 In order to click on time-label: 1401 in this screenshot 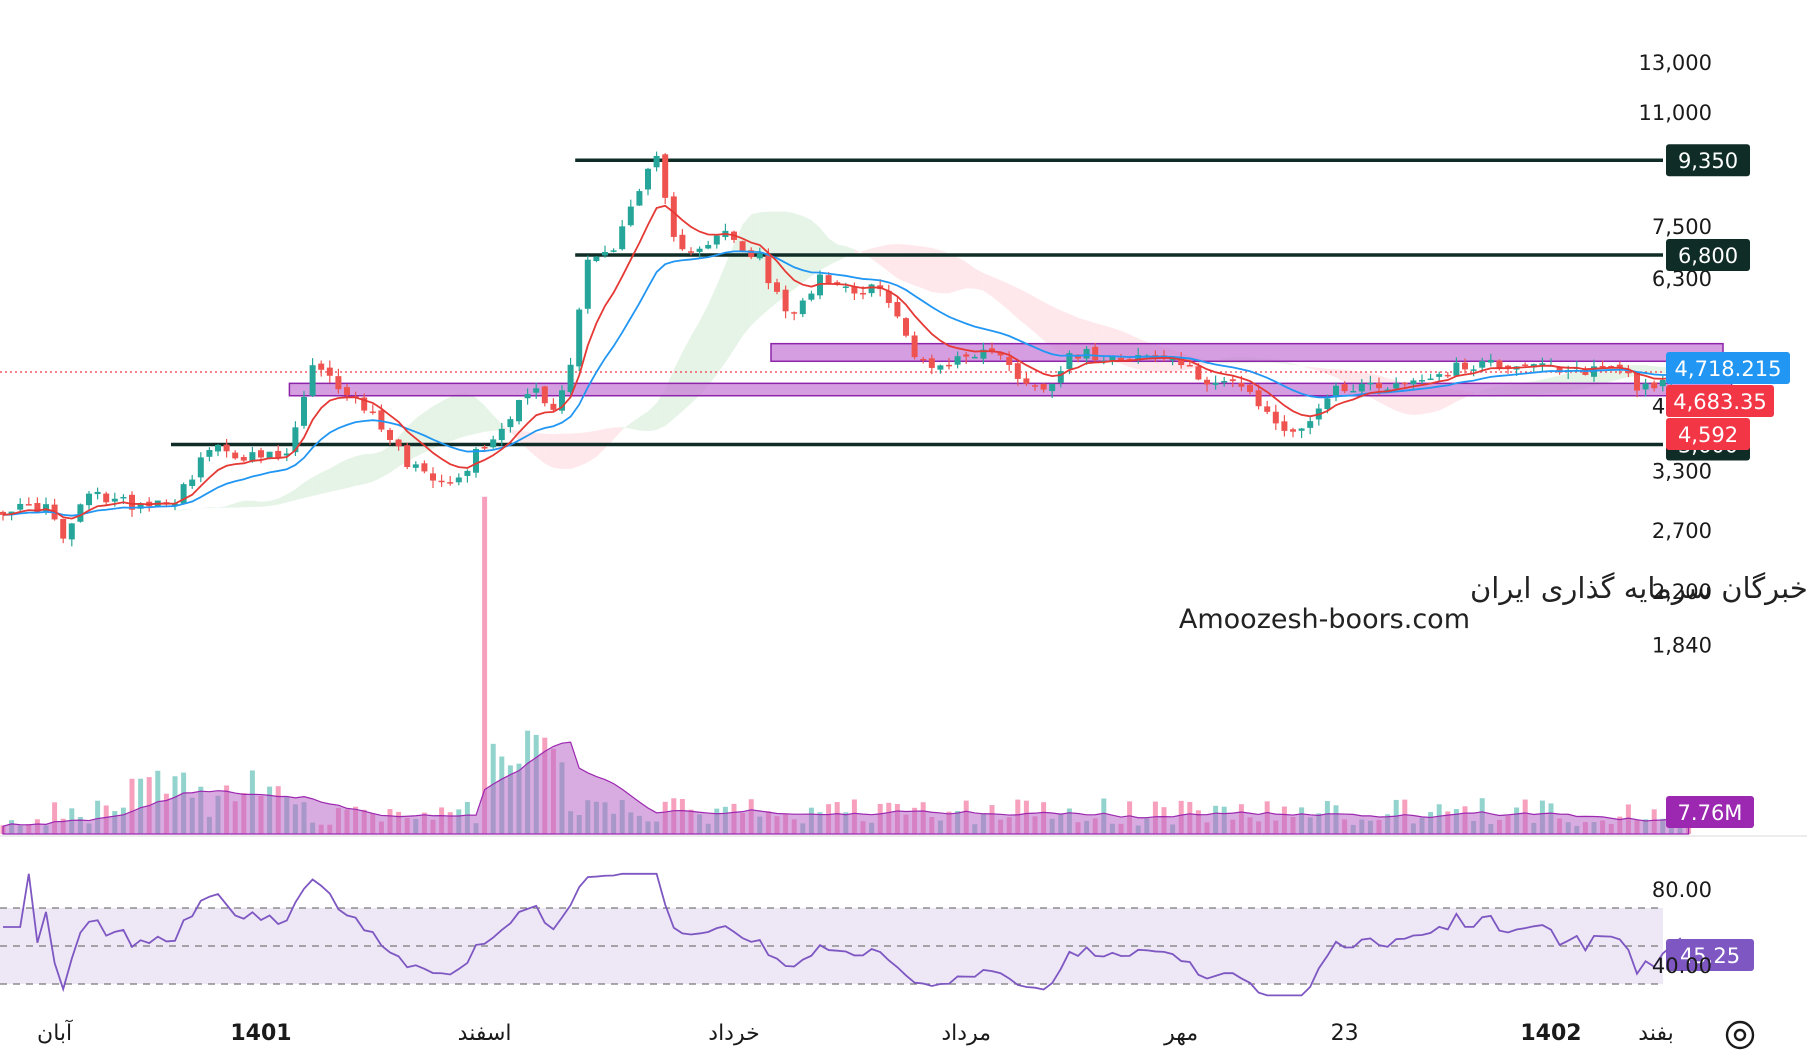, I will do `click(260, 1033)`.